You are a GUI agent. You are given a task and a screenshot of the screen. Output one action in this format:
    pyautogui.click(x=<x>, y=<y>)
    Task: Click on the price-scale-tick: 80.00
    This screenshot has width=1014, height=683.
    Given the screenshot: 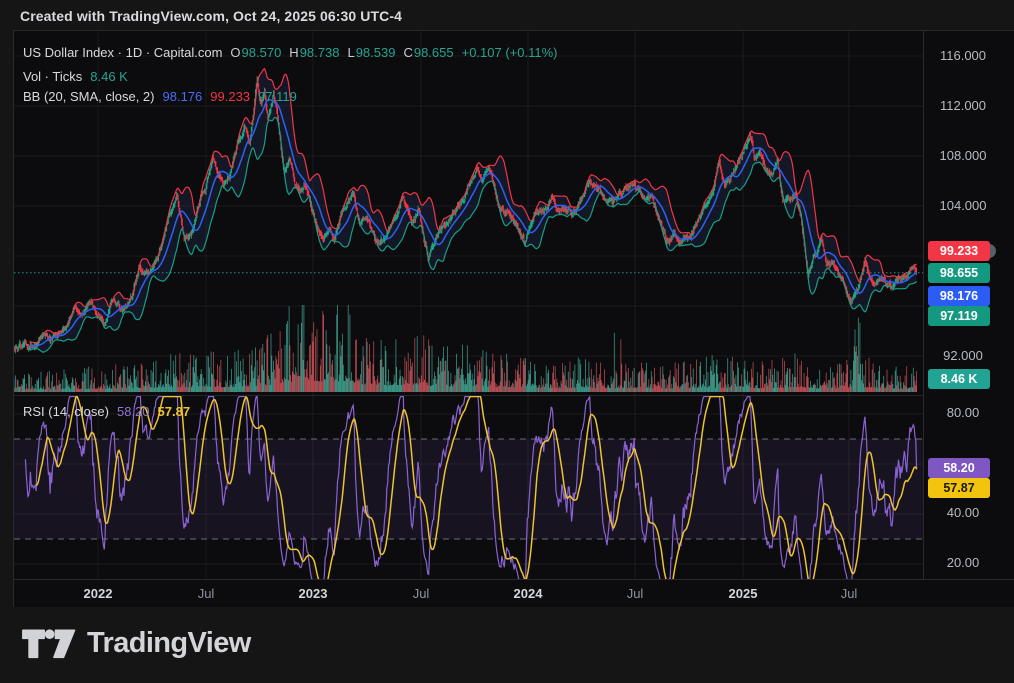 What is the action you would take?
    pyautogui.click(x=963, y=412)
    